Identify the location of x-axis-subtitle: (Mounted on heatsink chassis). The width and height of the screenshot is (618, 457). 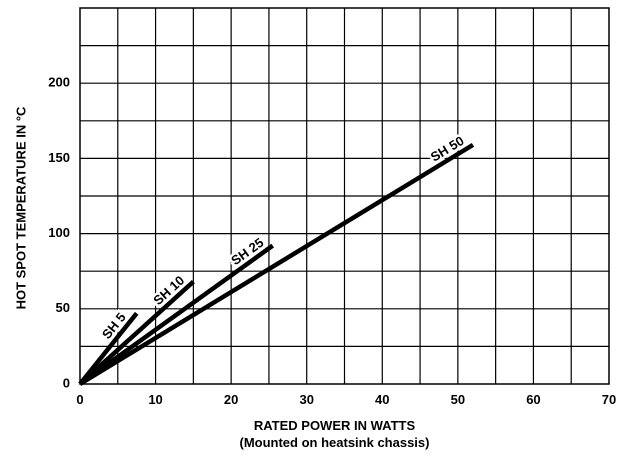
(335, 442).